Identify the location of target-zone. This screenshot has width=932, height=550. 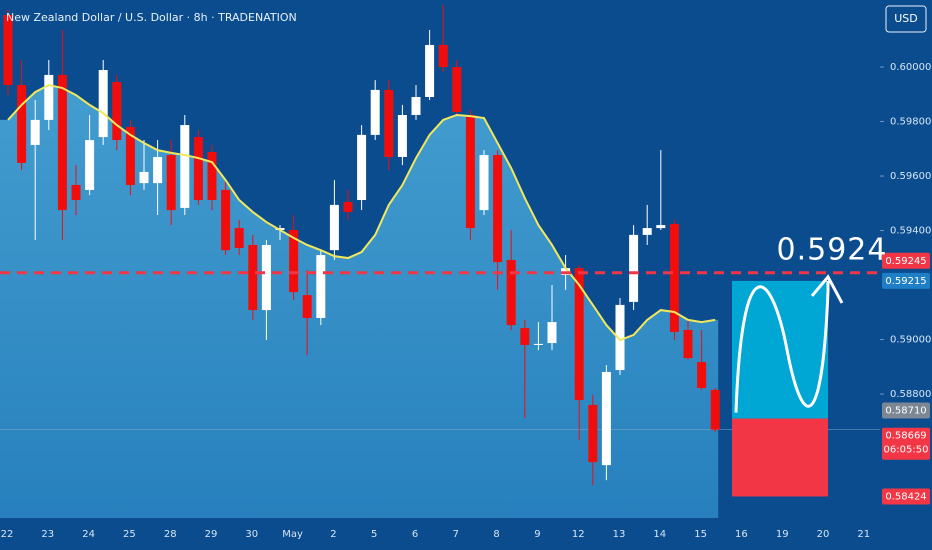
(780, 349).